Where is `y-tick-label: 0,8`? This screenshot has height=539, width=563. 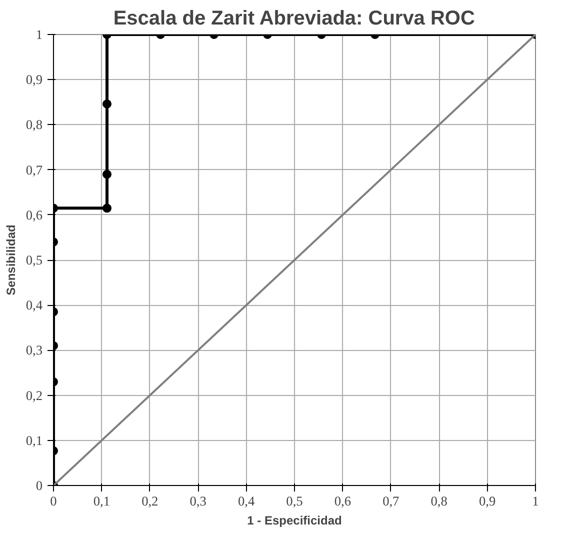 y-tick-label: 0,8 is located at coordinates (34, 124).